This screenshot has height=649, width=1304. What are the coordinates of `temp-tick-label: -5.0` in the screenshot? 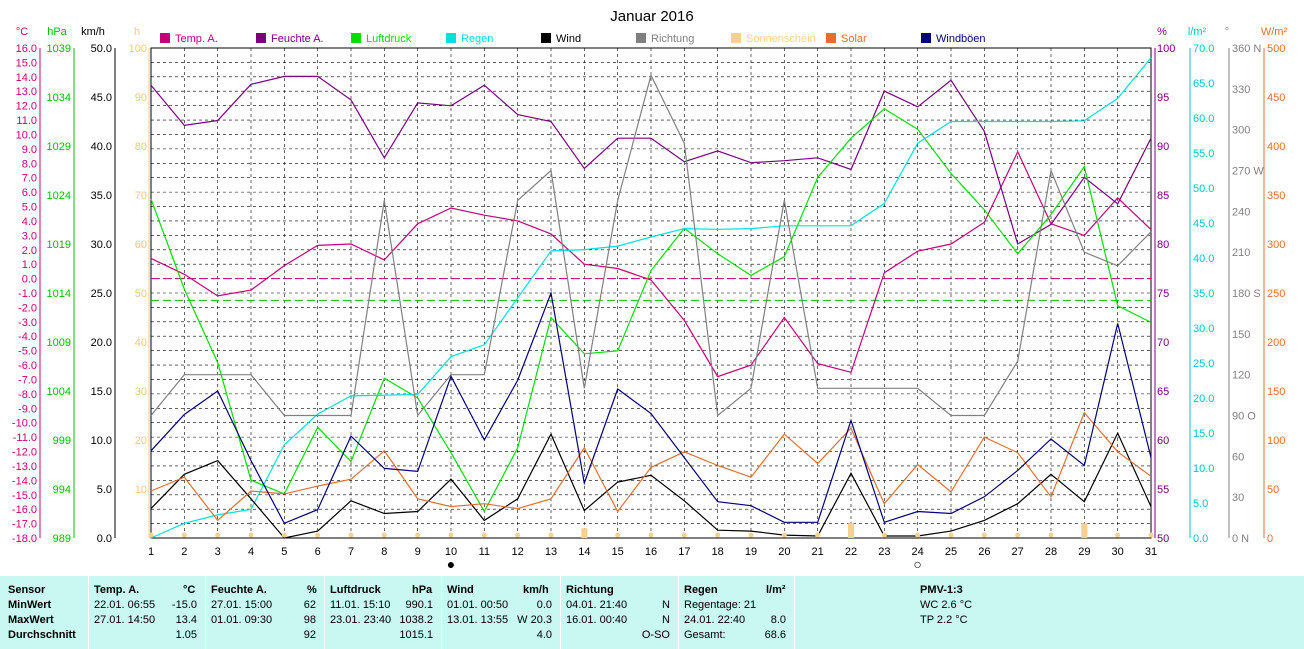 It's located at (27, 352).